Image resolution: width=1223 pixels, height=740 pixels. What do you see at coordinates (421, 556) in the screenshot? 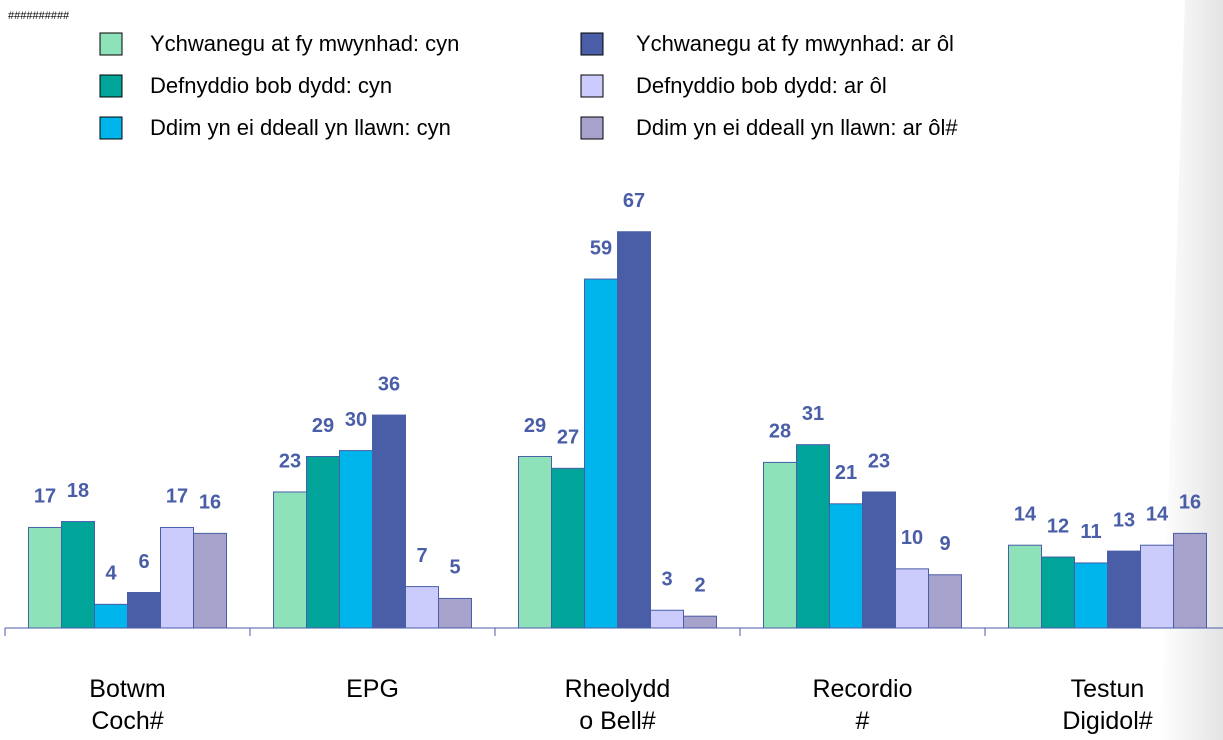
I see `value-label: 7` at bounding box center [421, 556].